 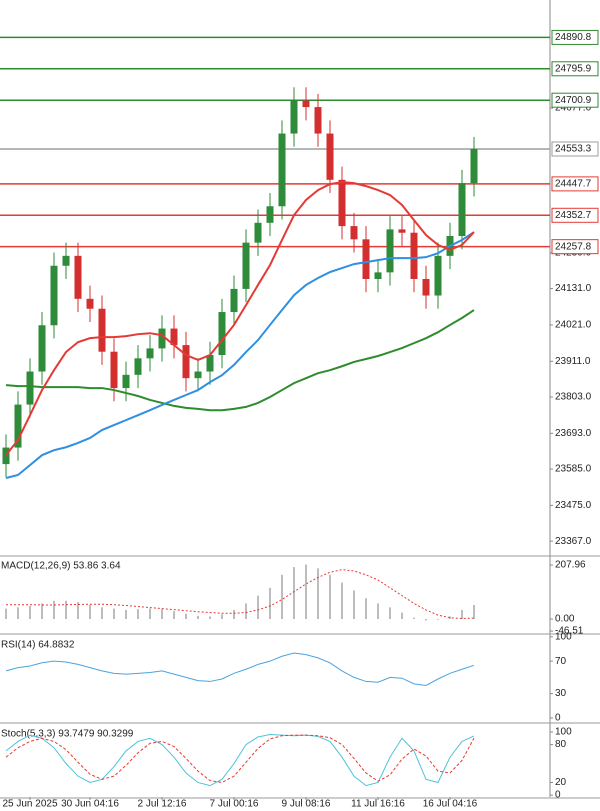 I want to click on level-label: 24553.3, so click(x=573, y=149).